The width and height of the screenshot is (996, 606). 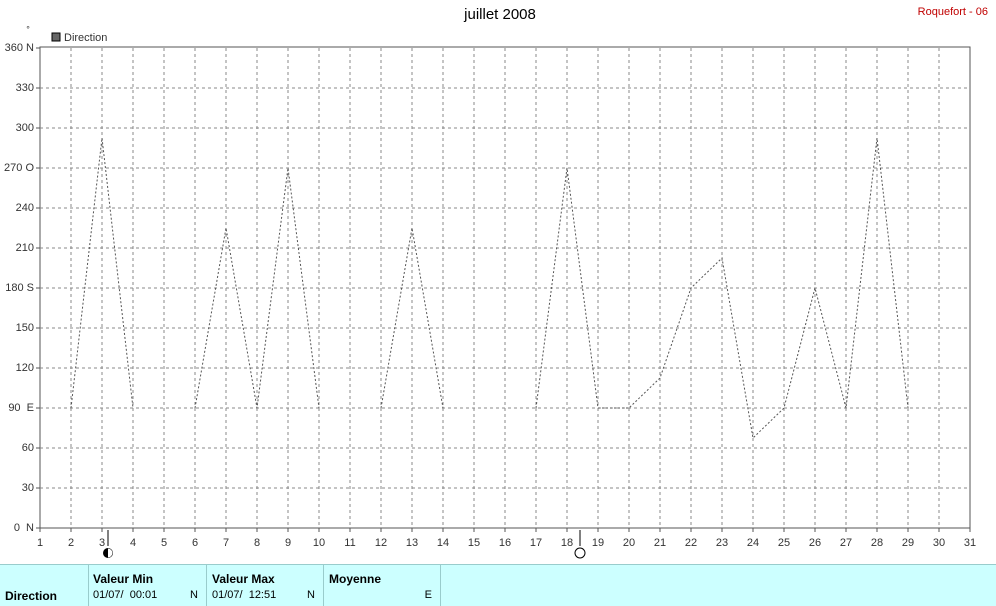 I want to click on y-tick-label: 270 O, so click(x=19, y=168).